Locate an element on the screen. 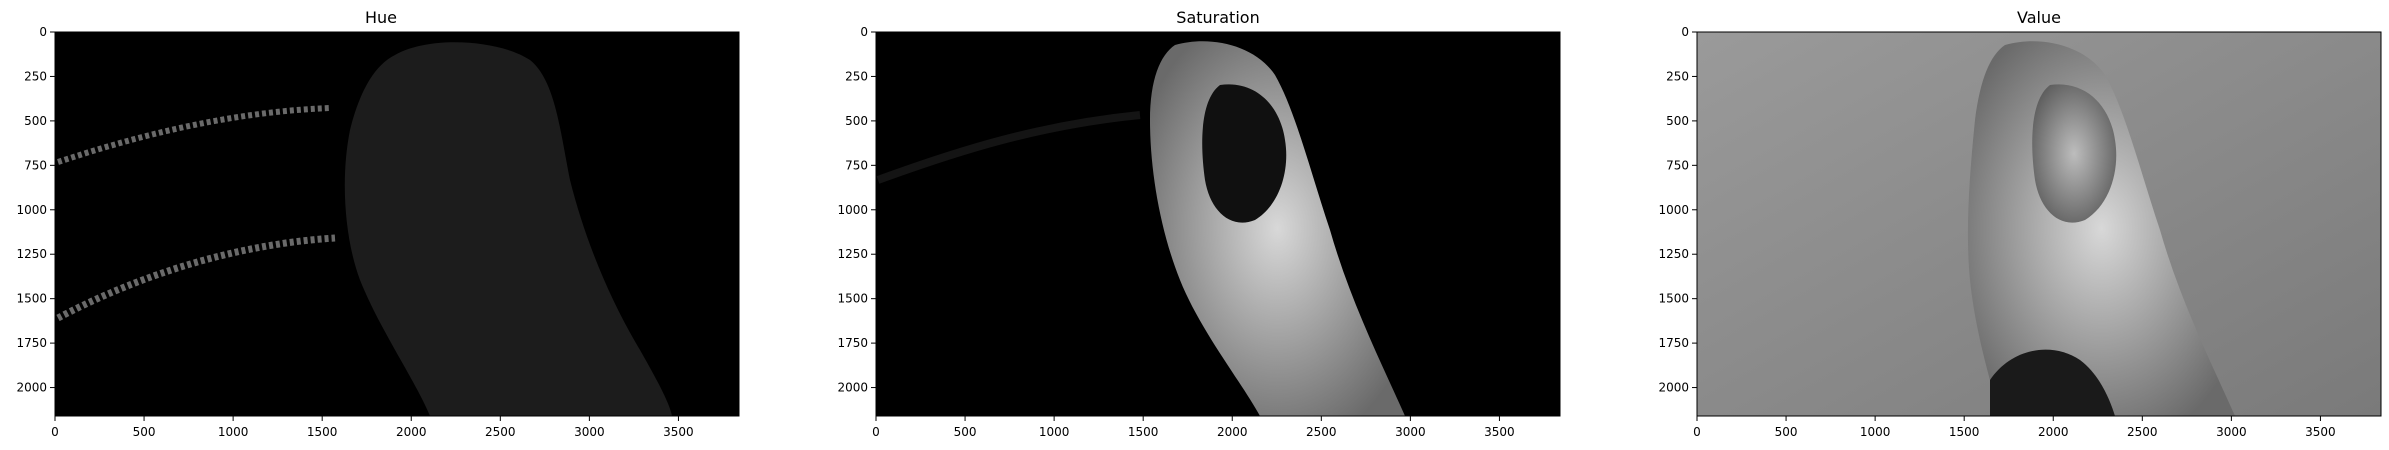 The width and height of the screenshot is (2389, 450). y-tick-label-saturation: 500 is located at coordinates (856, 121).